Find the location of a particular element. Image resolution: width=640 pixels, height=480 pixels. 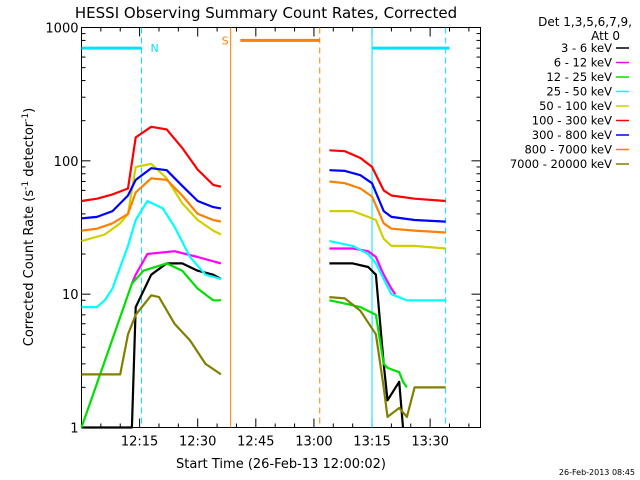

legend-label: 25 - 50 keV is located at coordinates (579, 92).